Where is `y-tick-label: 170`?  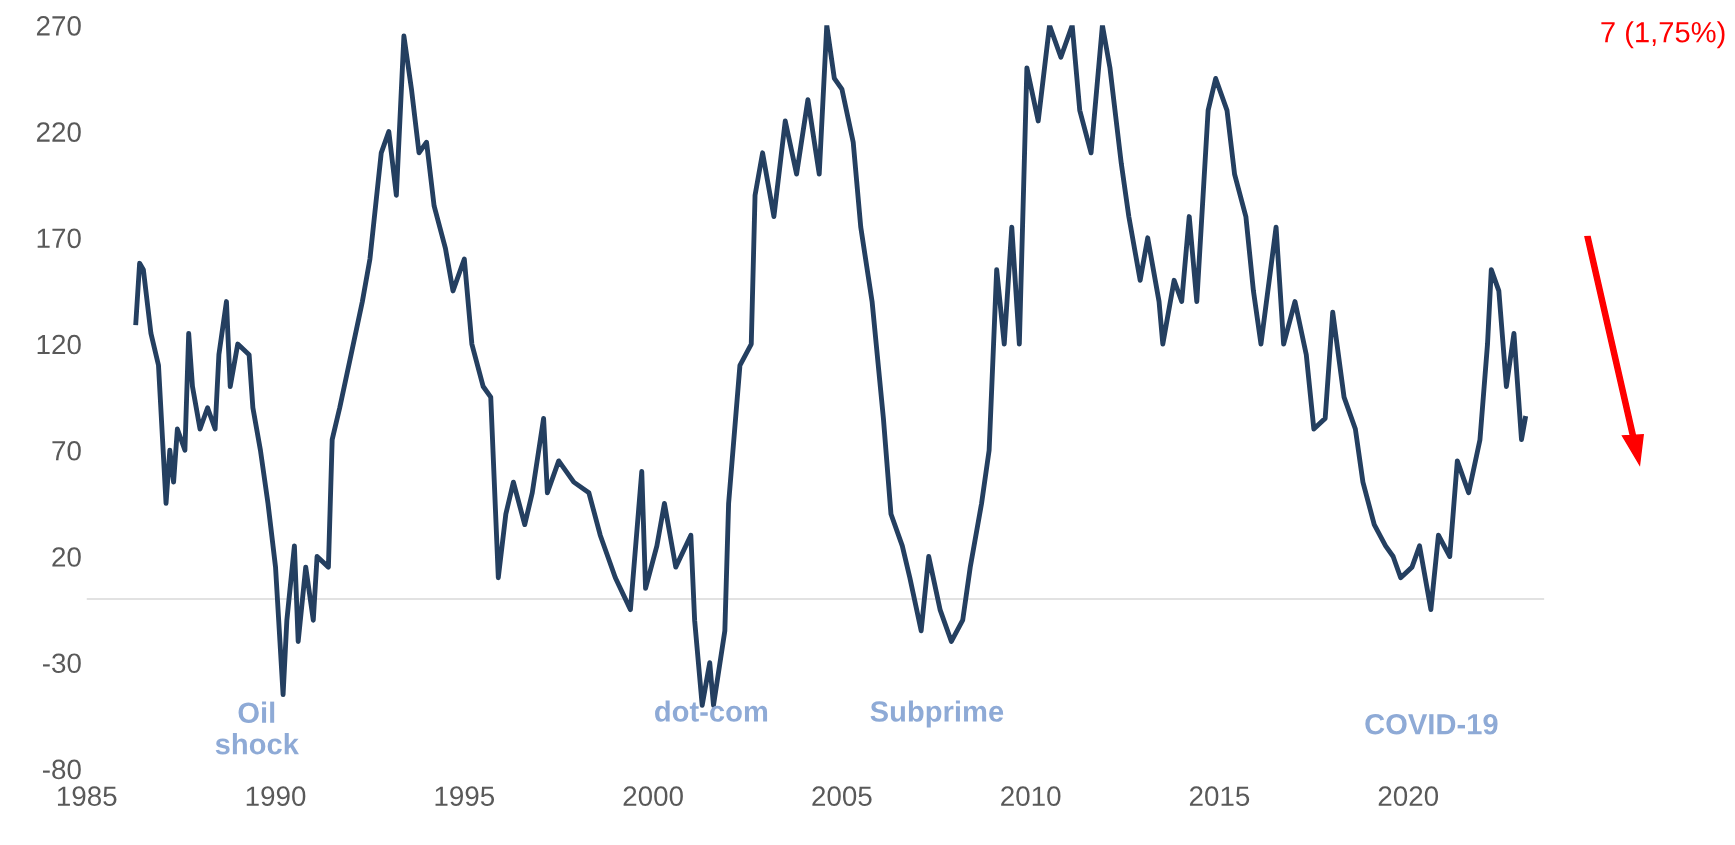 y-tick-label: 170 is located at coordinates (59, 238).